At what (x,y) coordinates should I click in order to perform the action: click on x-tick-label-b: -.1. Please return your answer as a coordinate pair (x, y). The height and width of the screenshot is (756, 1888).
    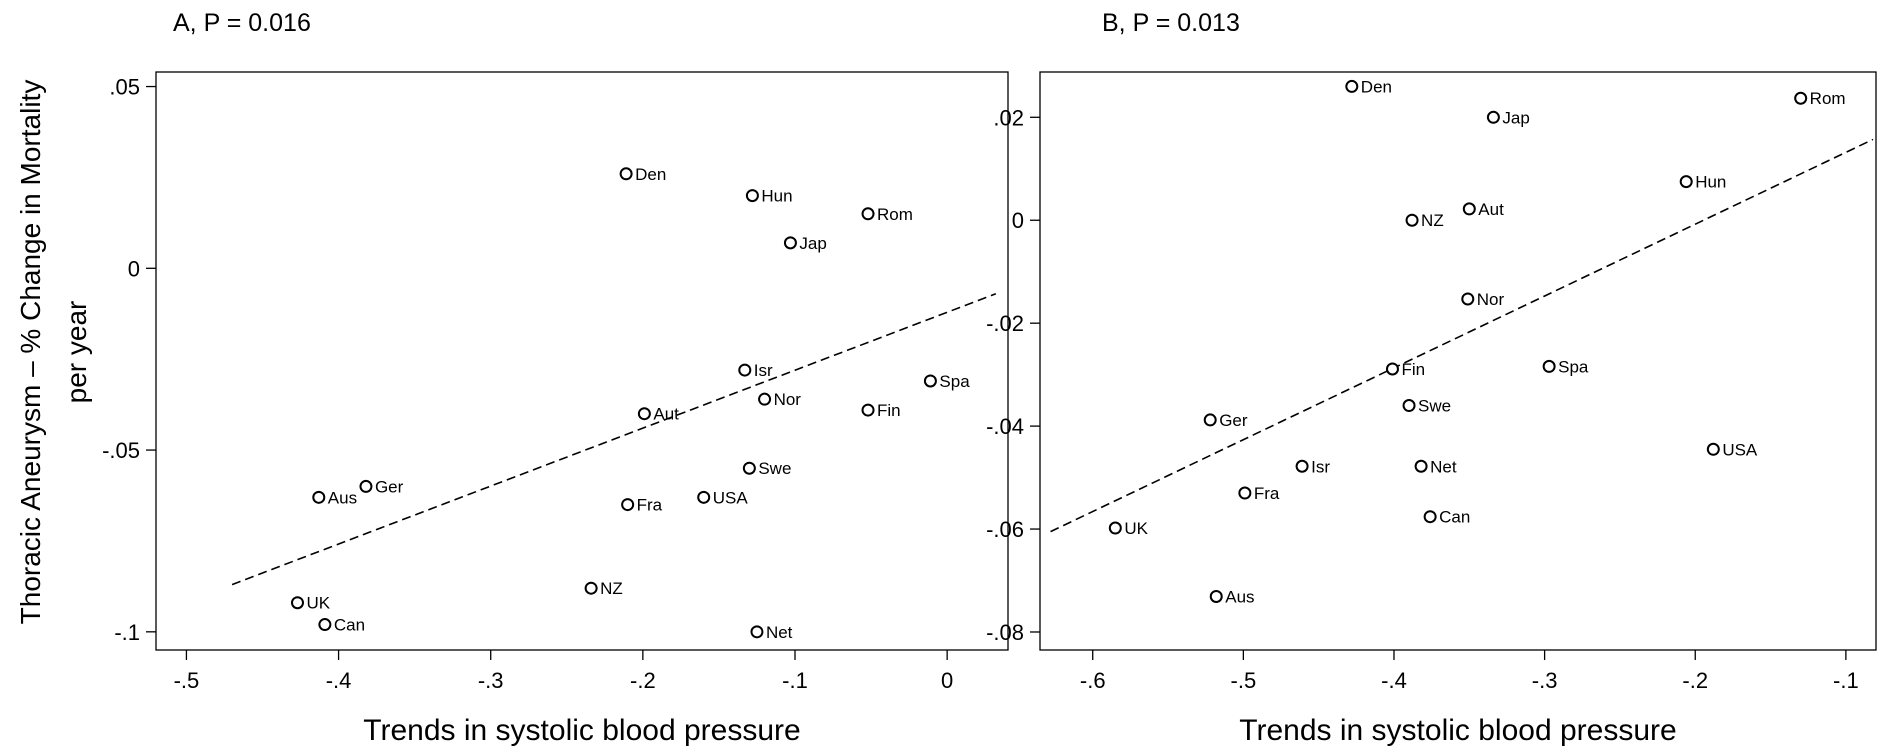
    Looking at the image, I should click on (1846, 680).